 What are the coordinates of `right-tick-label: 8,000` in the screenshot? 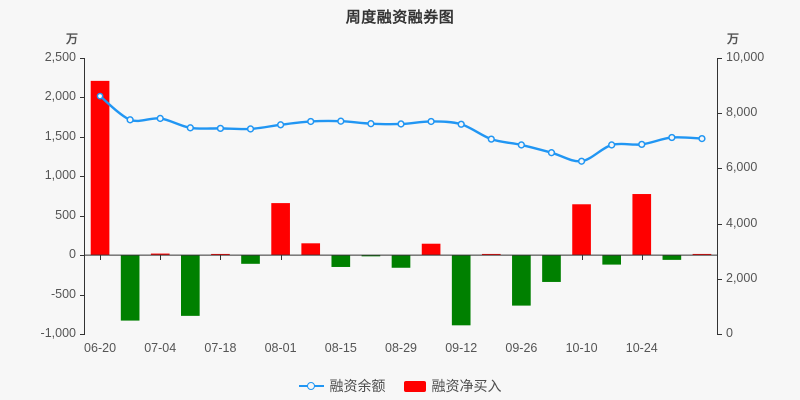 It's located at (742, 112).